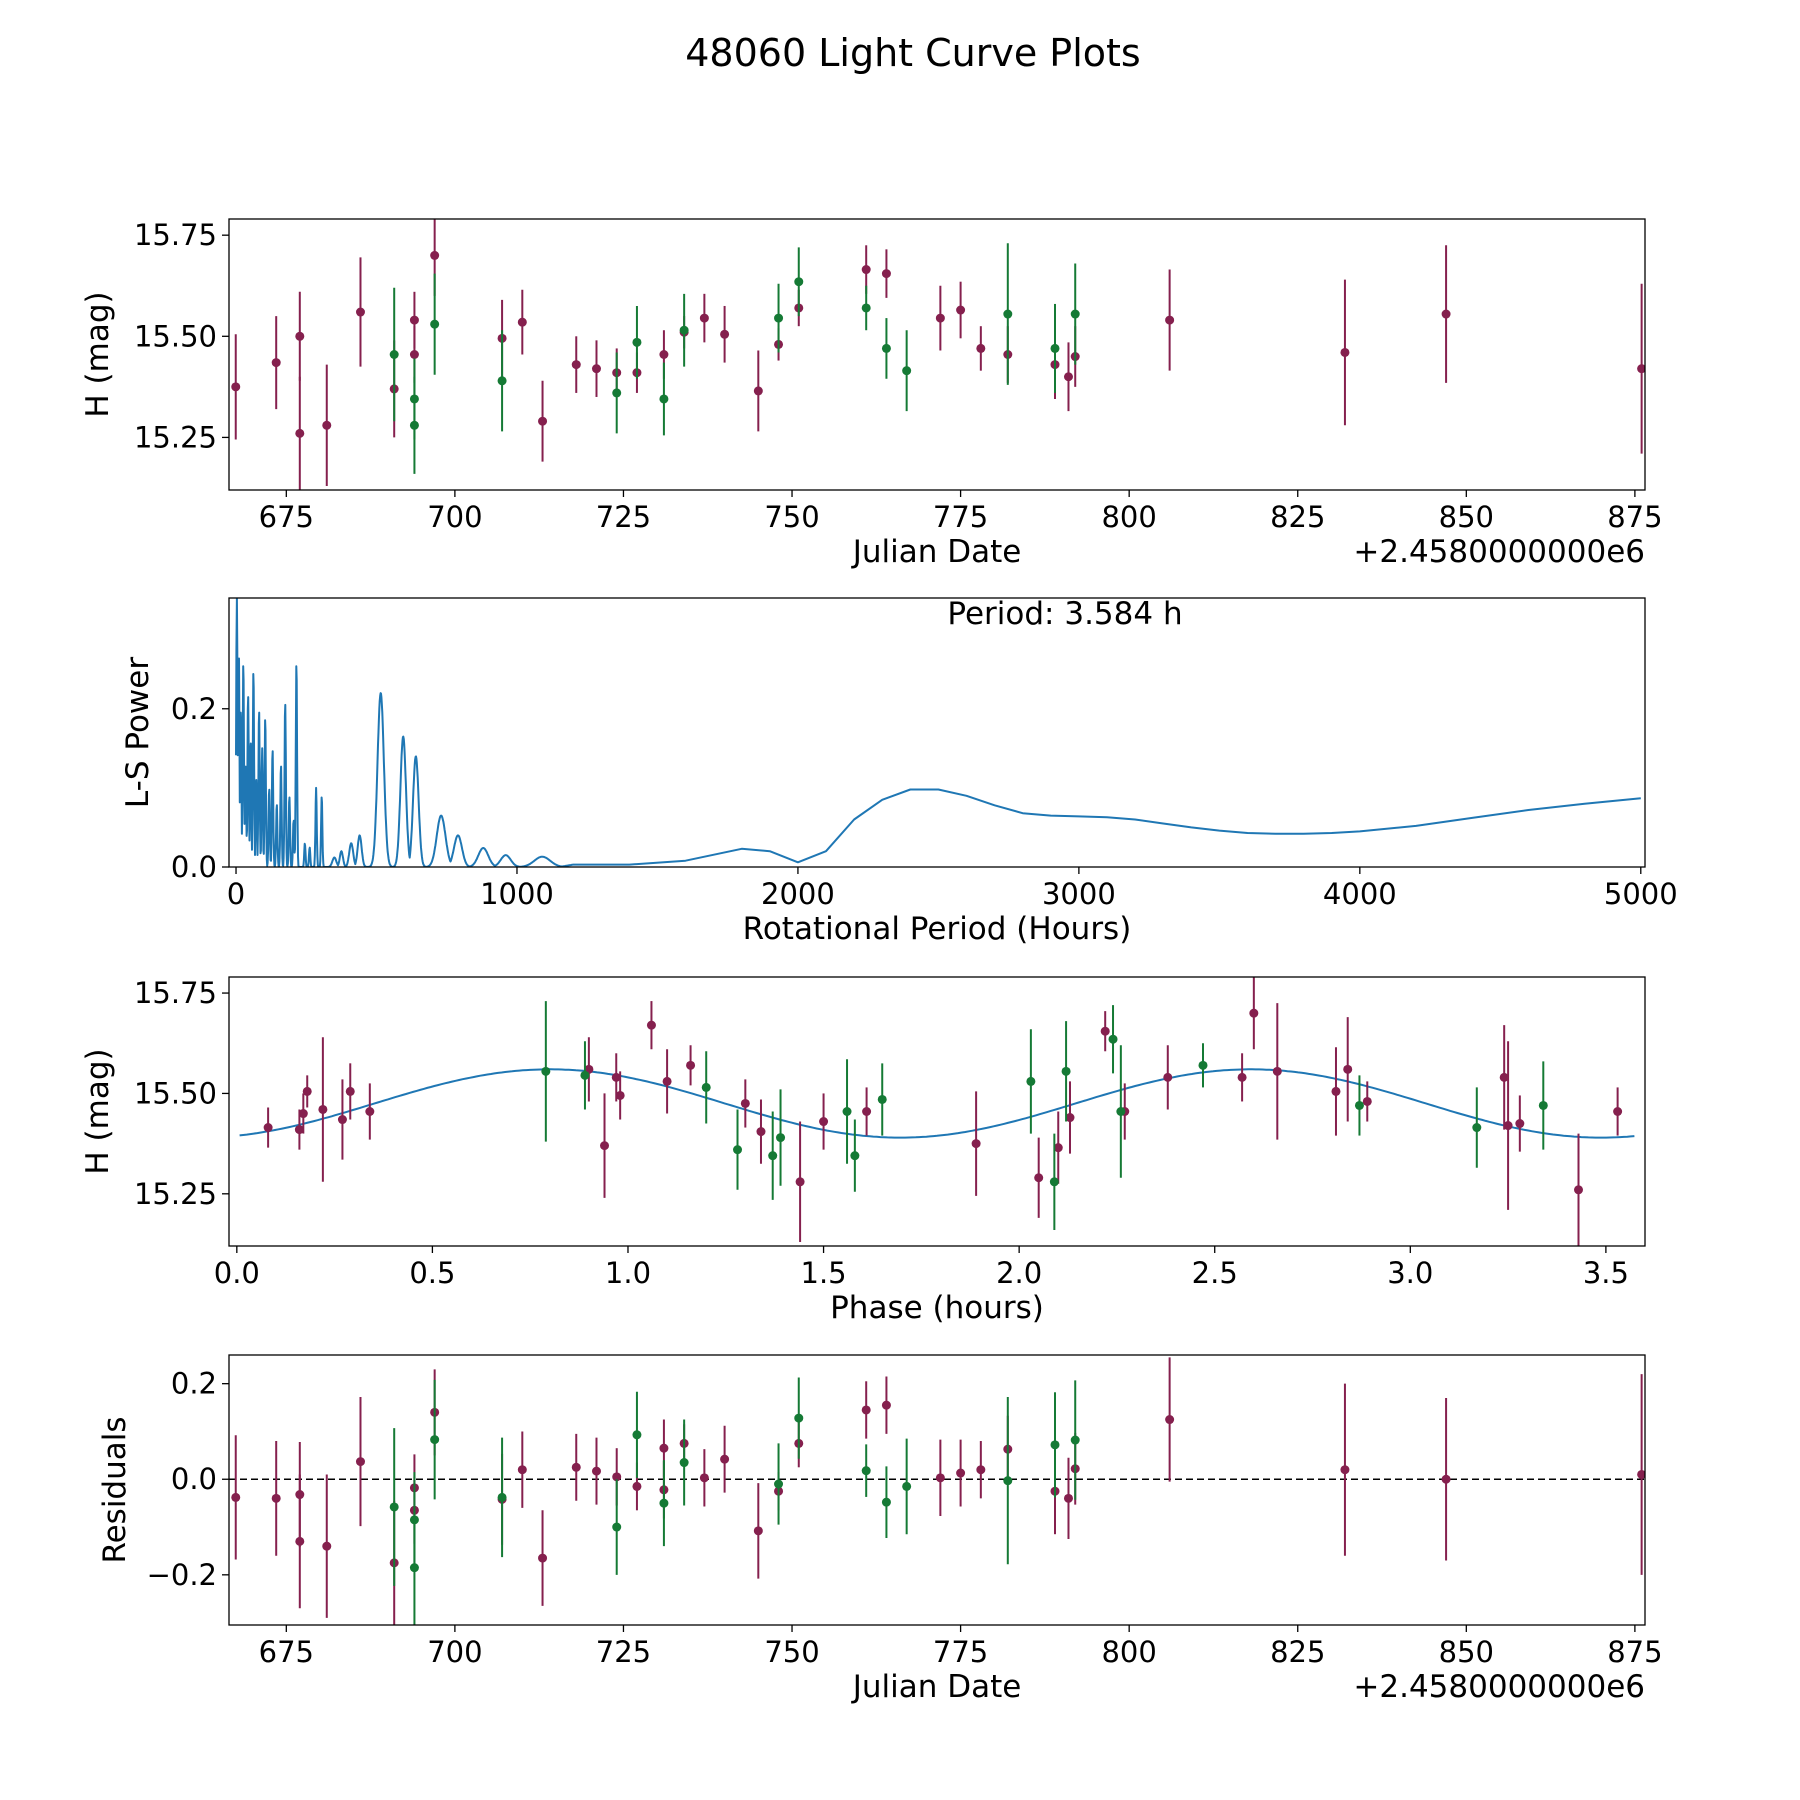 The image size is (1800, 1800). I want to click on x-offset-label: +2.4580000000e6, so click(1499, 552).